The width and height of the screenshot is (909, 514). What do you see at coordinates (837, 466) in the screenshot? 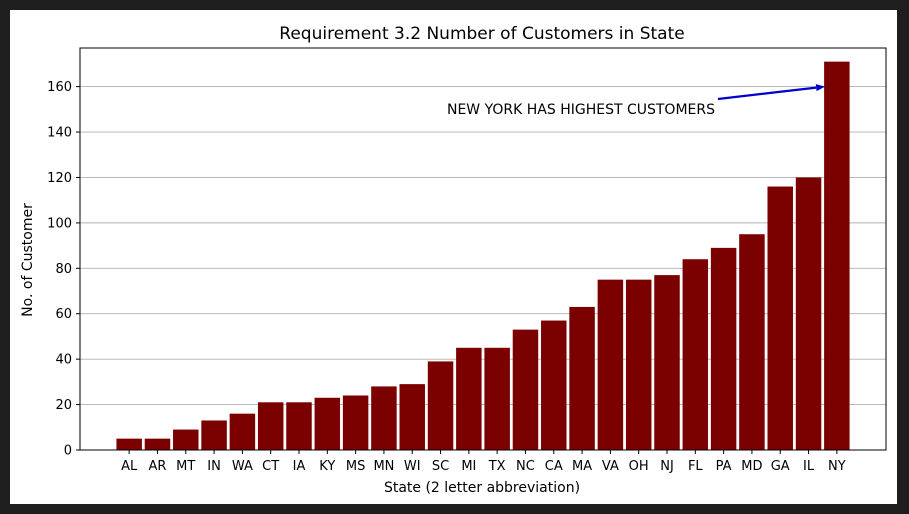
I see `x-tick-label-ny: NY` at bounding box center [837, 466].